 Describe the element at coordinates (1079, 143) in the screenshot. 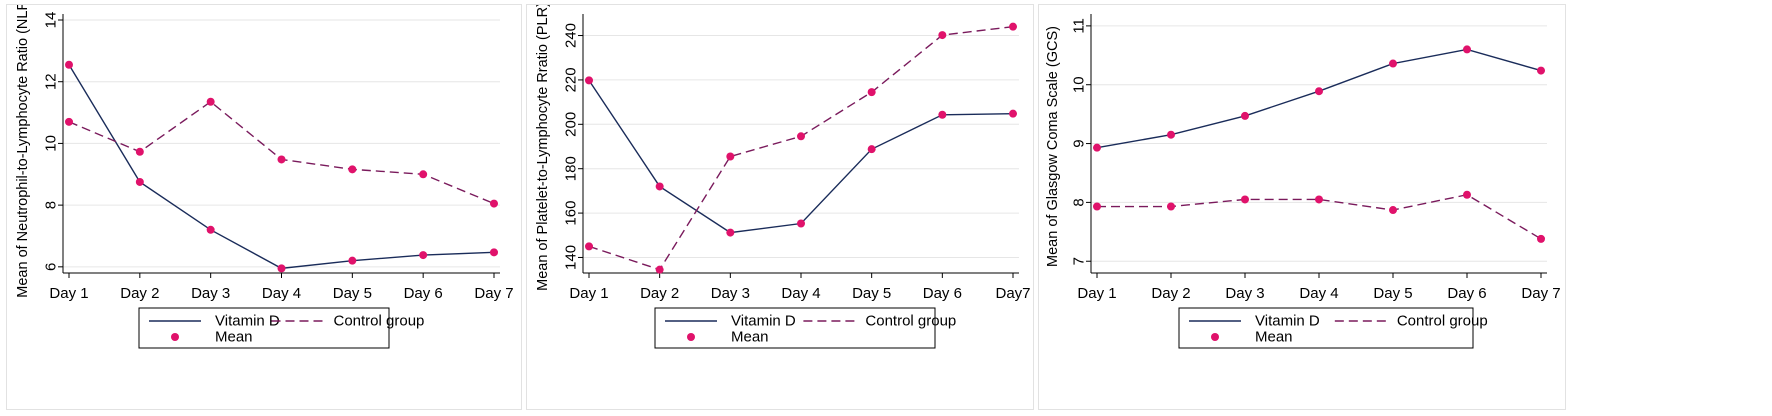

I see `y-tick-label: 9` at that location.